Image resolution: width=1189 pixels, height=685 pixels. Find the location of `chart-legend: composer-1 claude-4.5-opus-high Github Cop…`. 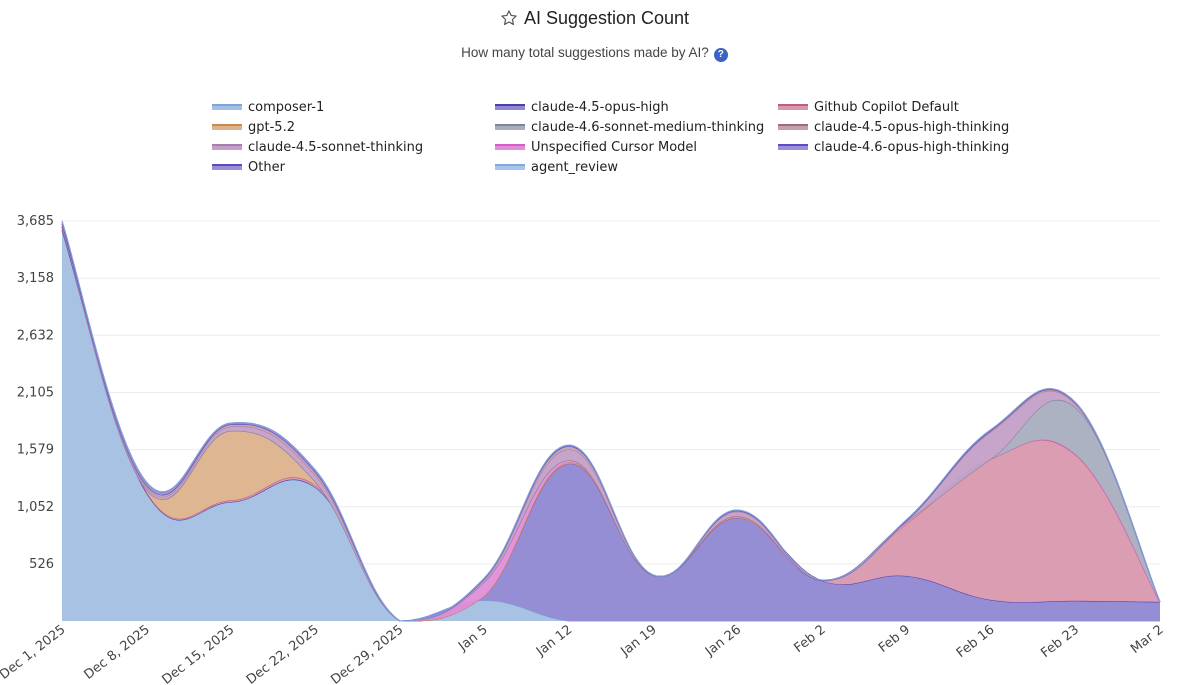

chart-legend: composer-1 claude-4.5-opus-high Github Cop… is located at coordinates (632, 137).